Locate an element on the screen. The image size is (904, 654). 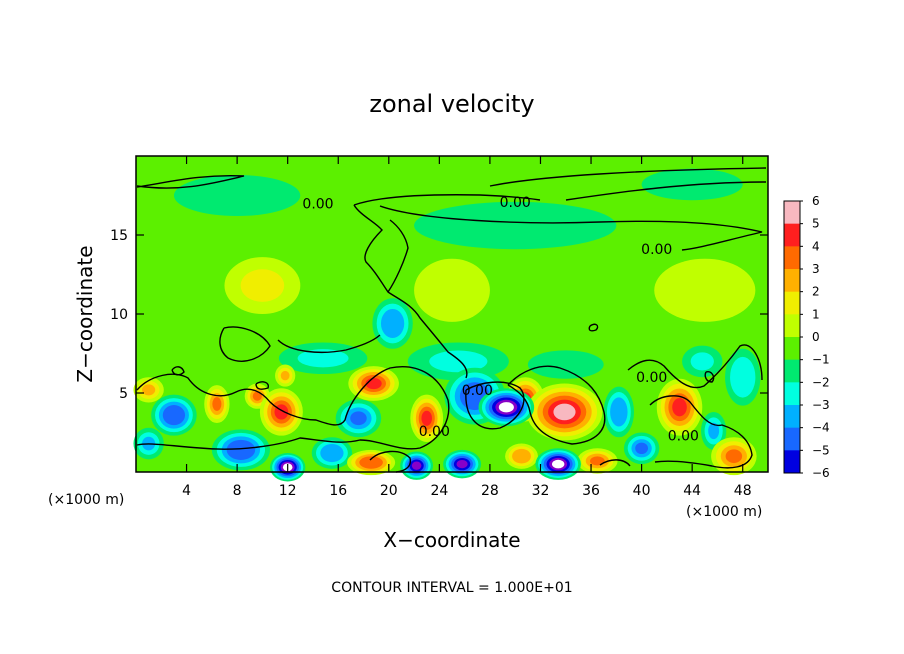
x-tick-label: 44 is located at coordinates (692, 491).